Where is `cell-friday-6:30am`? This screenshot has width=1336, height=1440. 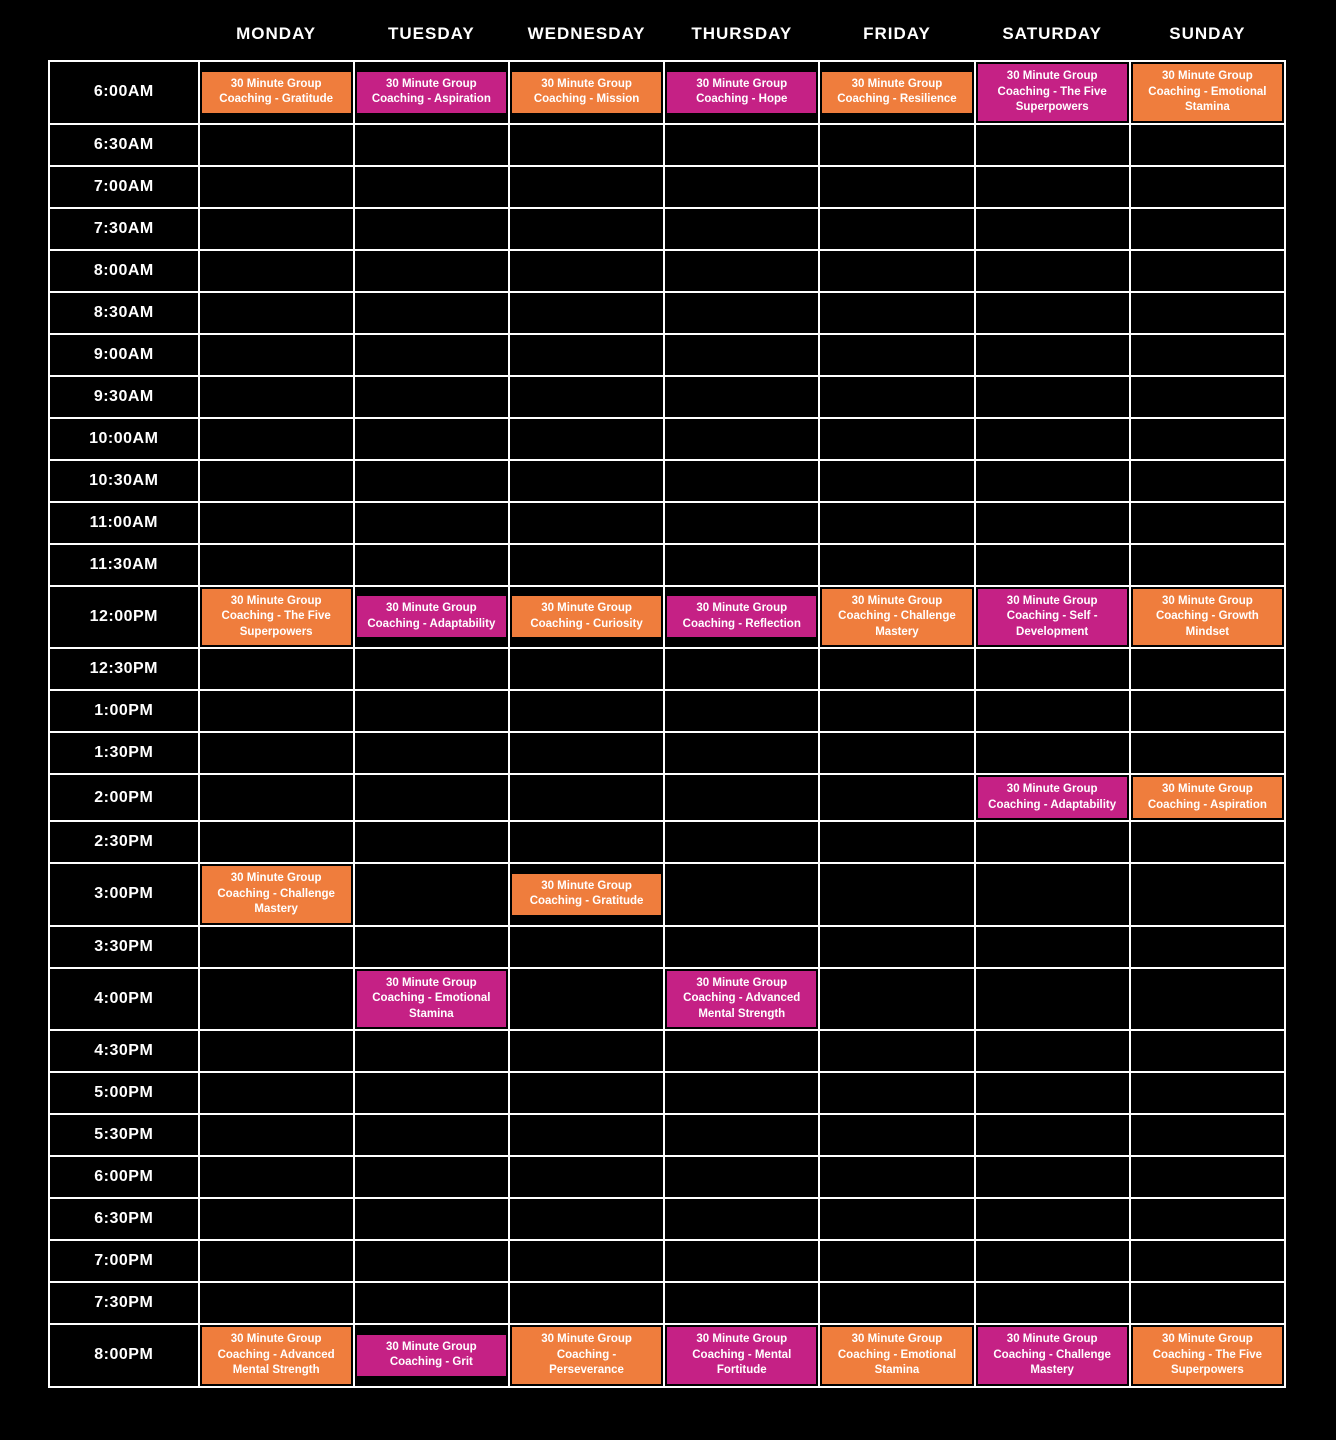 cell-friday-6:30am is located at coordinates (897, 144).